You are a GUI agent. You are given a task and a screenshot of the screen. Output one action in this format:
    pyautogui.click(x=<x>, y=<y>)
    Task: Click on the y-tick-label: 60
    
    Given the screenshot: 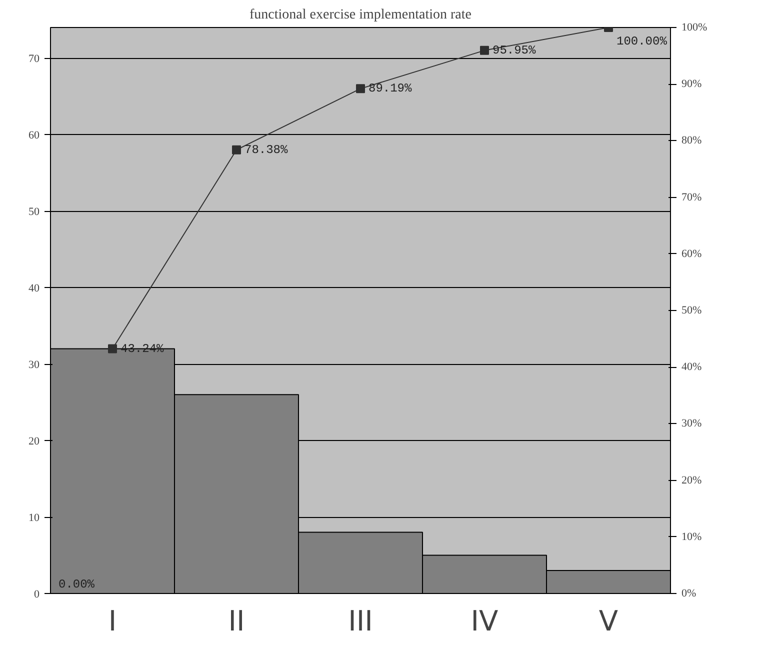 What is the action you would take?
    pyautogui.click(x=34, y=136)
    